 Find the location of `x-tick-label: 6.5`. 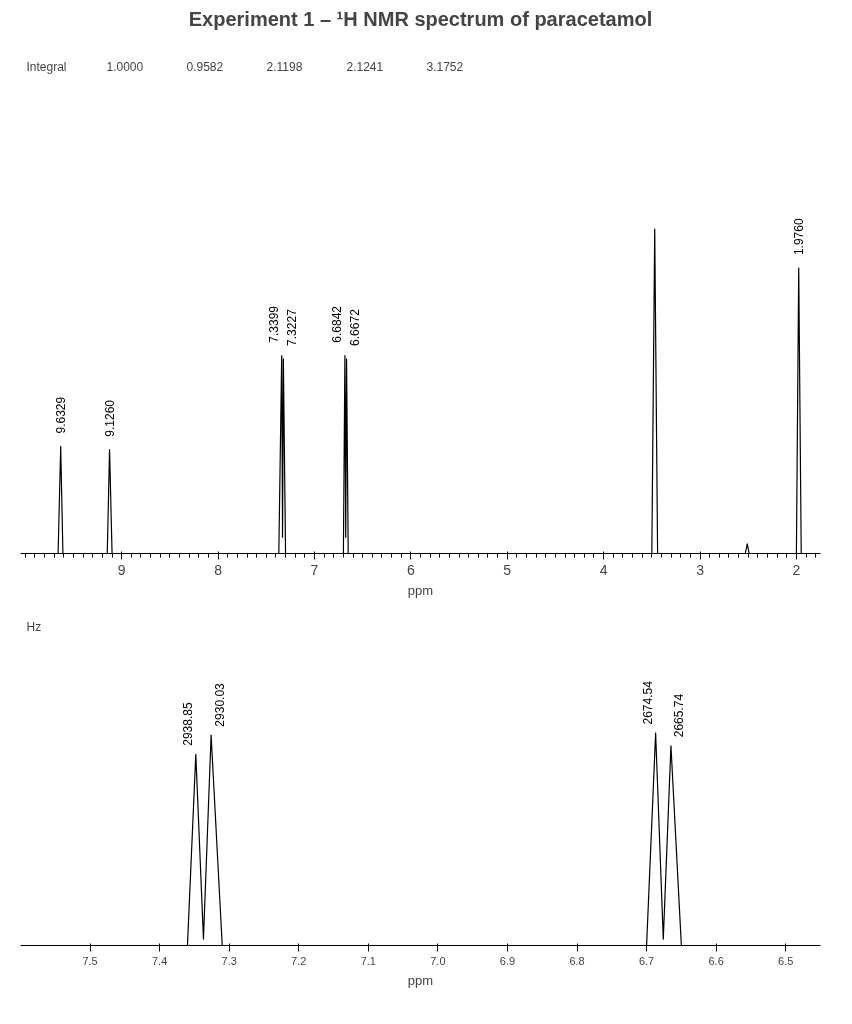

x-tick-label: 6.5 is located at coordinates (786, 960).